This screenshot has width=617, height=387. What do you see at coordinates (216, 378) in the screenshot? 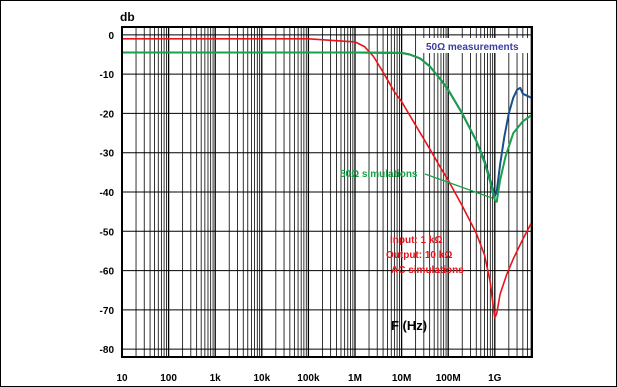
I see `x-tick-label: 1k` at bounding box center [216, 378].